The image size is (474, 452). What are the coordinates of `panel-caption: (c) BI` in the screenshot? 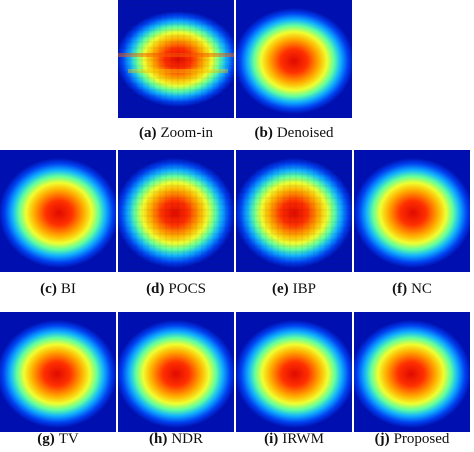 It's located at (58, 289).